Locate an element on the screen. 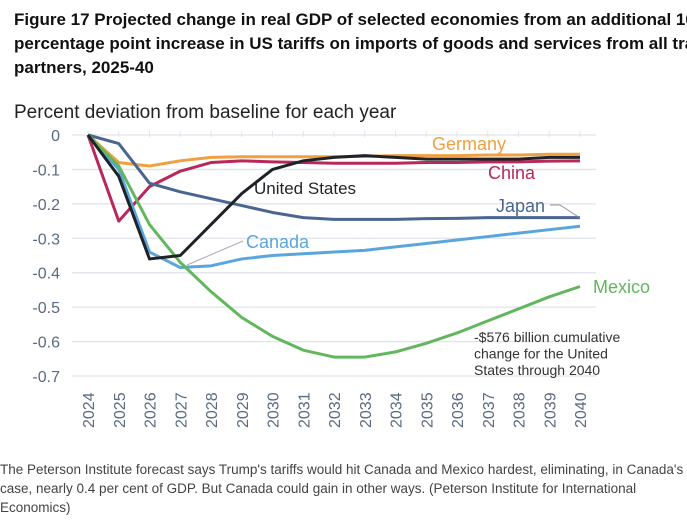 The image size is (687, 524). annotation-text: States through 2040 is located at coordinates (537, 370).